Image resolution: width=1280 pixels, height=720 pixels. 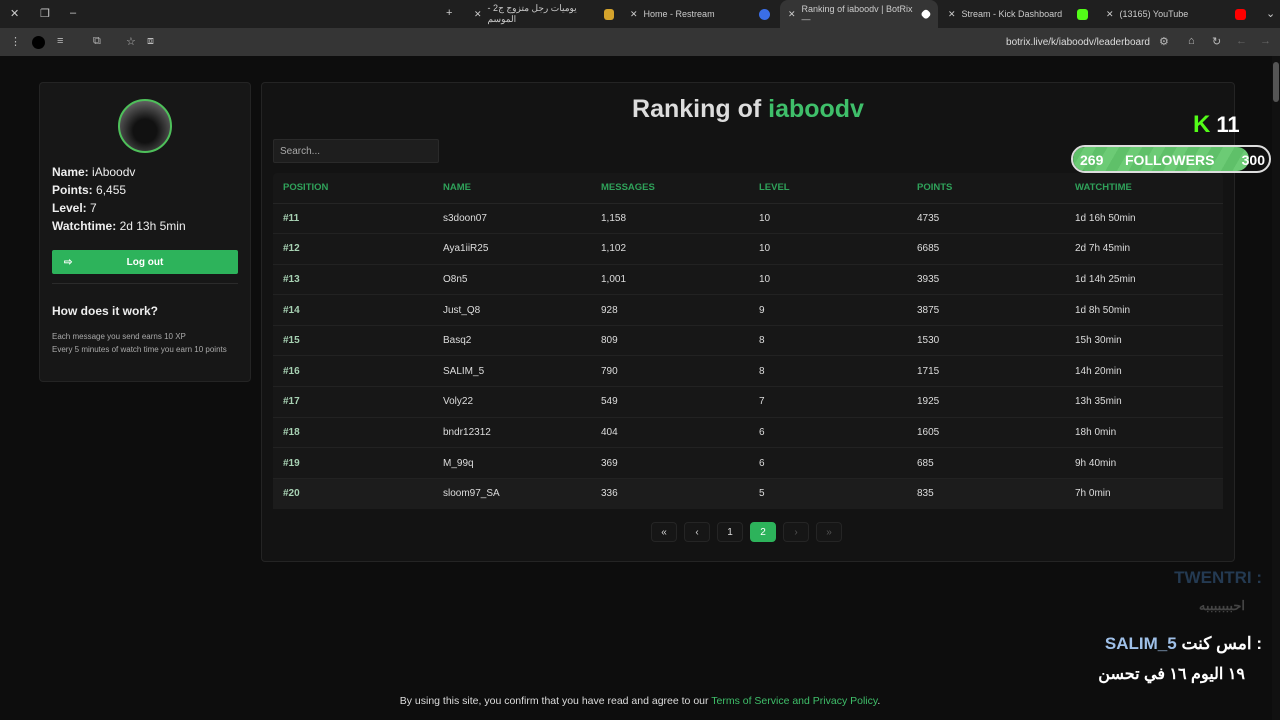 What do you see at coordinates (145, 283) in the screenshot?
I see `divider` at bounding box center [145, 283].